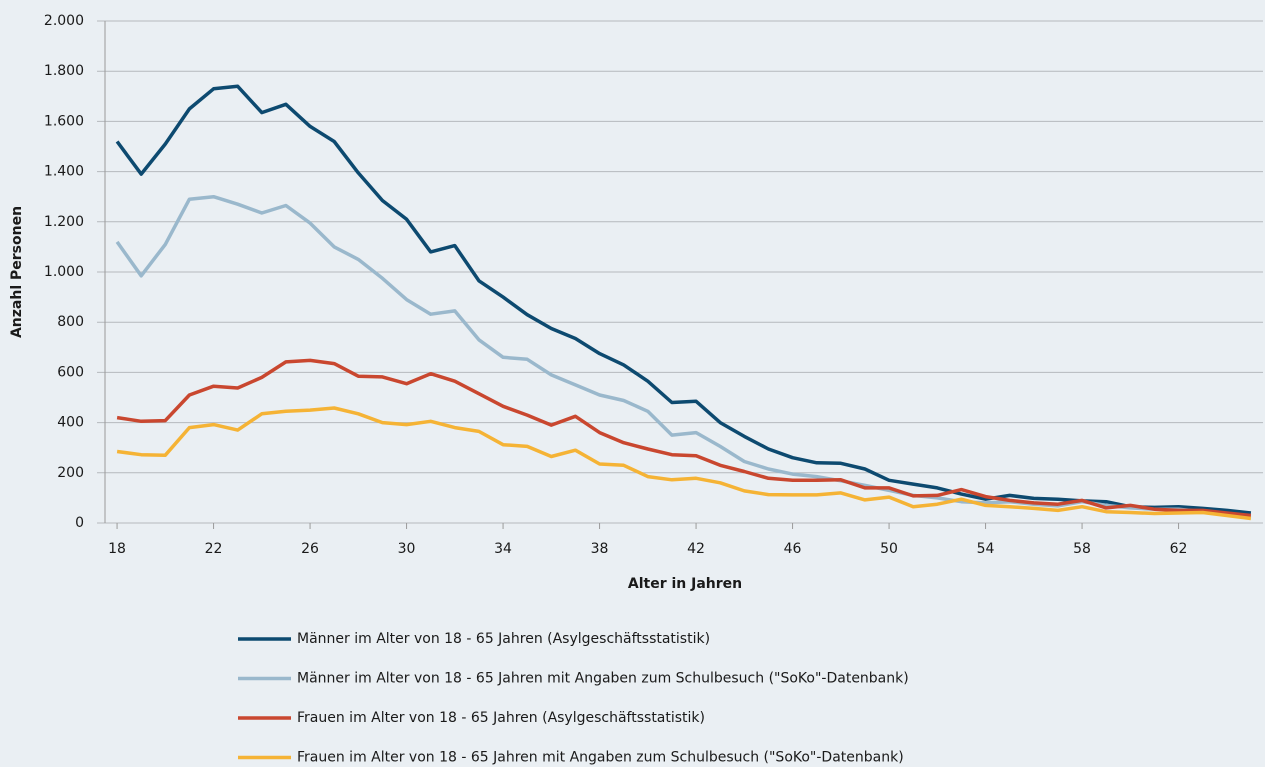  Describe the element at coordinates (696, 549) in the screenshot. I see `x-tick-label: 42` at that location.